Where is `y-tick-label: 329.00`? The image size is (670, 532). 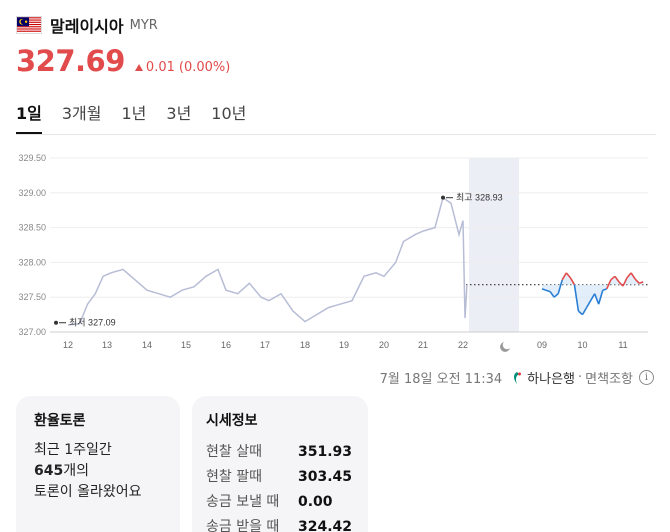 y-tick-label: 329.00 is located at coordinates (32, 193).